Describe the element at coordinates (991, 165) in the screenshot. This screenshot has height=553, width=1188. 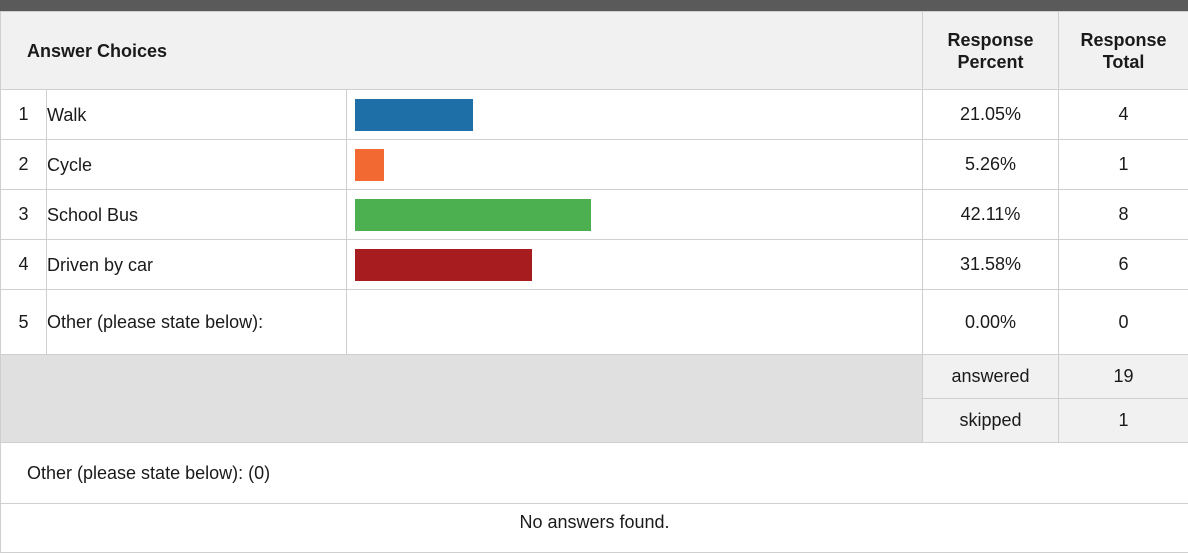
I see `row-percent: 5.26%` at that location.